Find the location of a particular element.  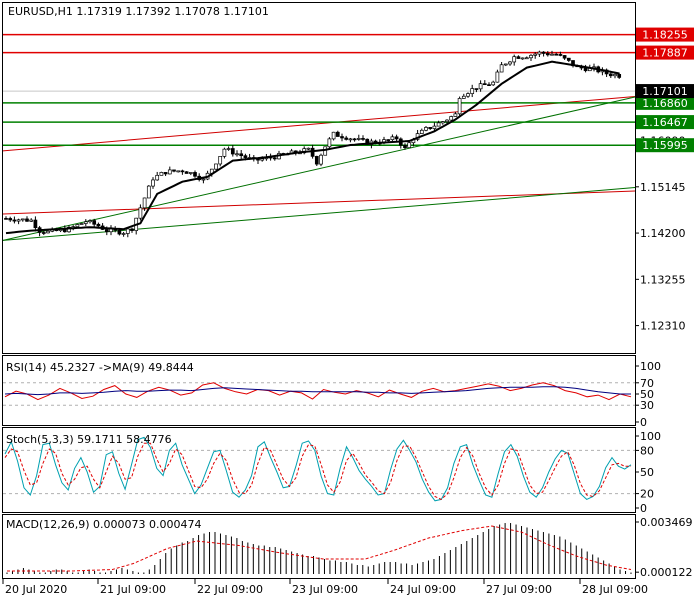

rsi-panel-title: RSI(14) 45.2327 ->MA(9) 49.8444 is located at coordinates (100, 367).